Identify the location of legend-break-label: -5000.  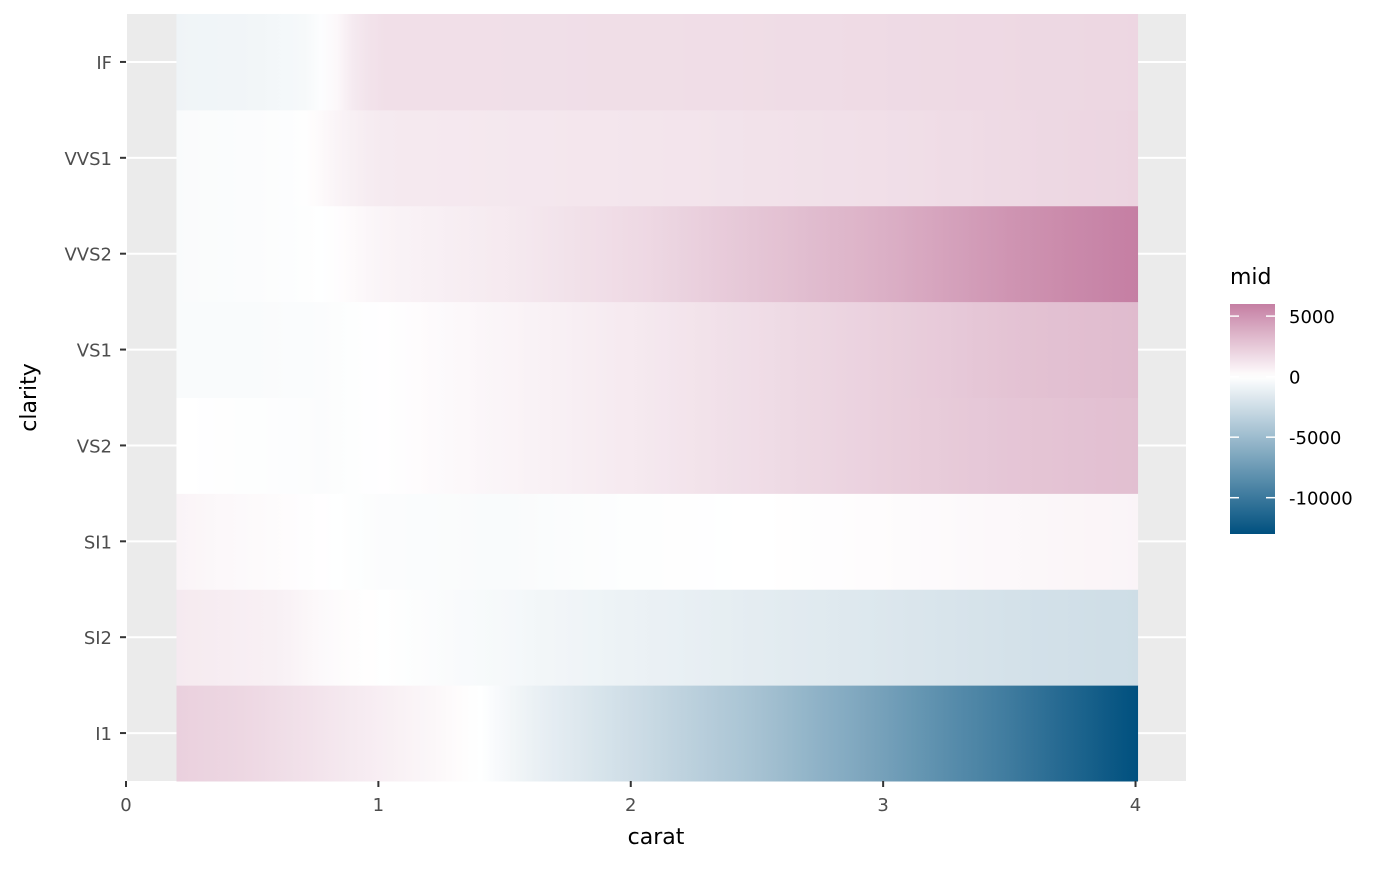
(1315, 438).